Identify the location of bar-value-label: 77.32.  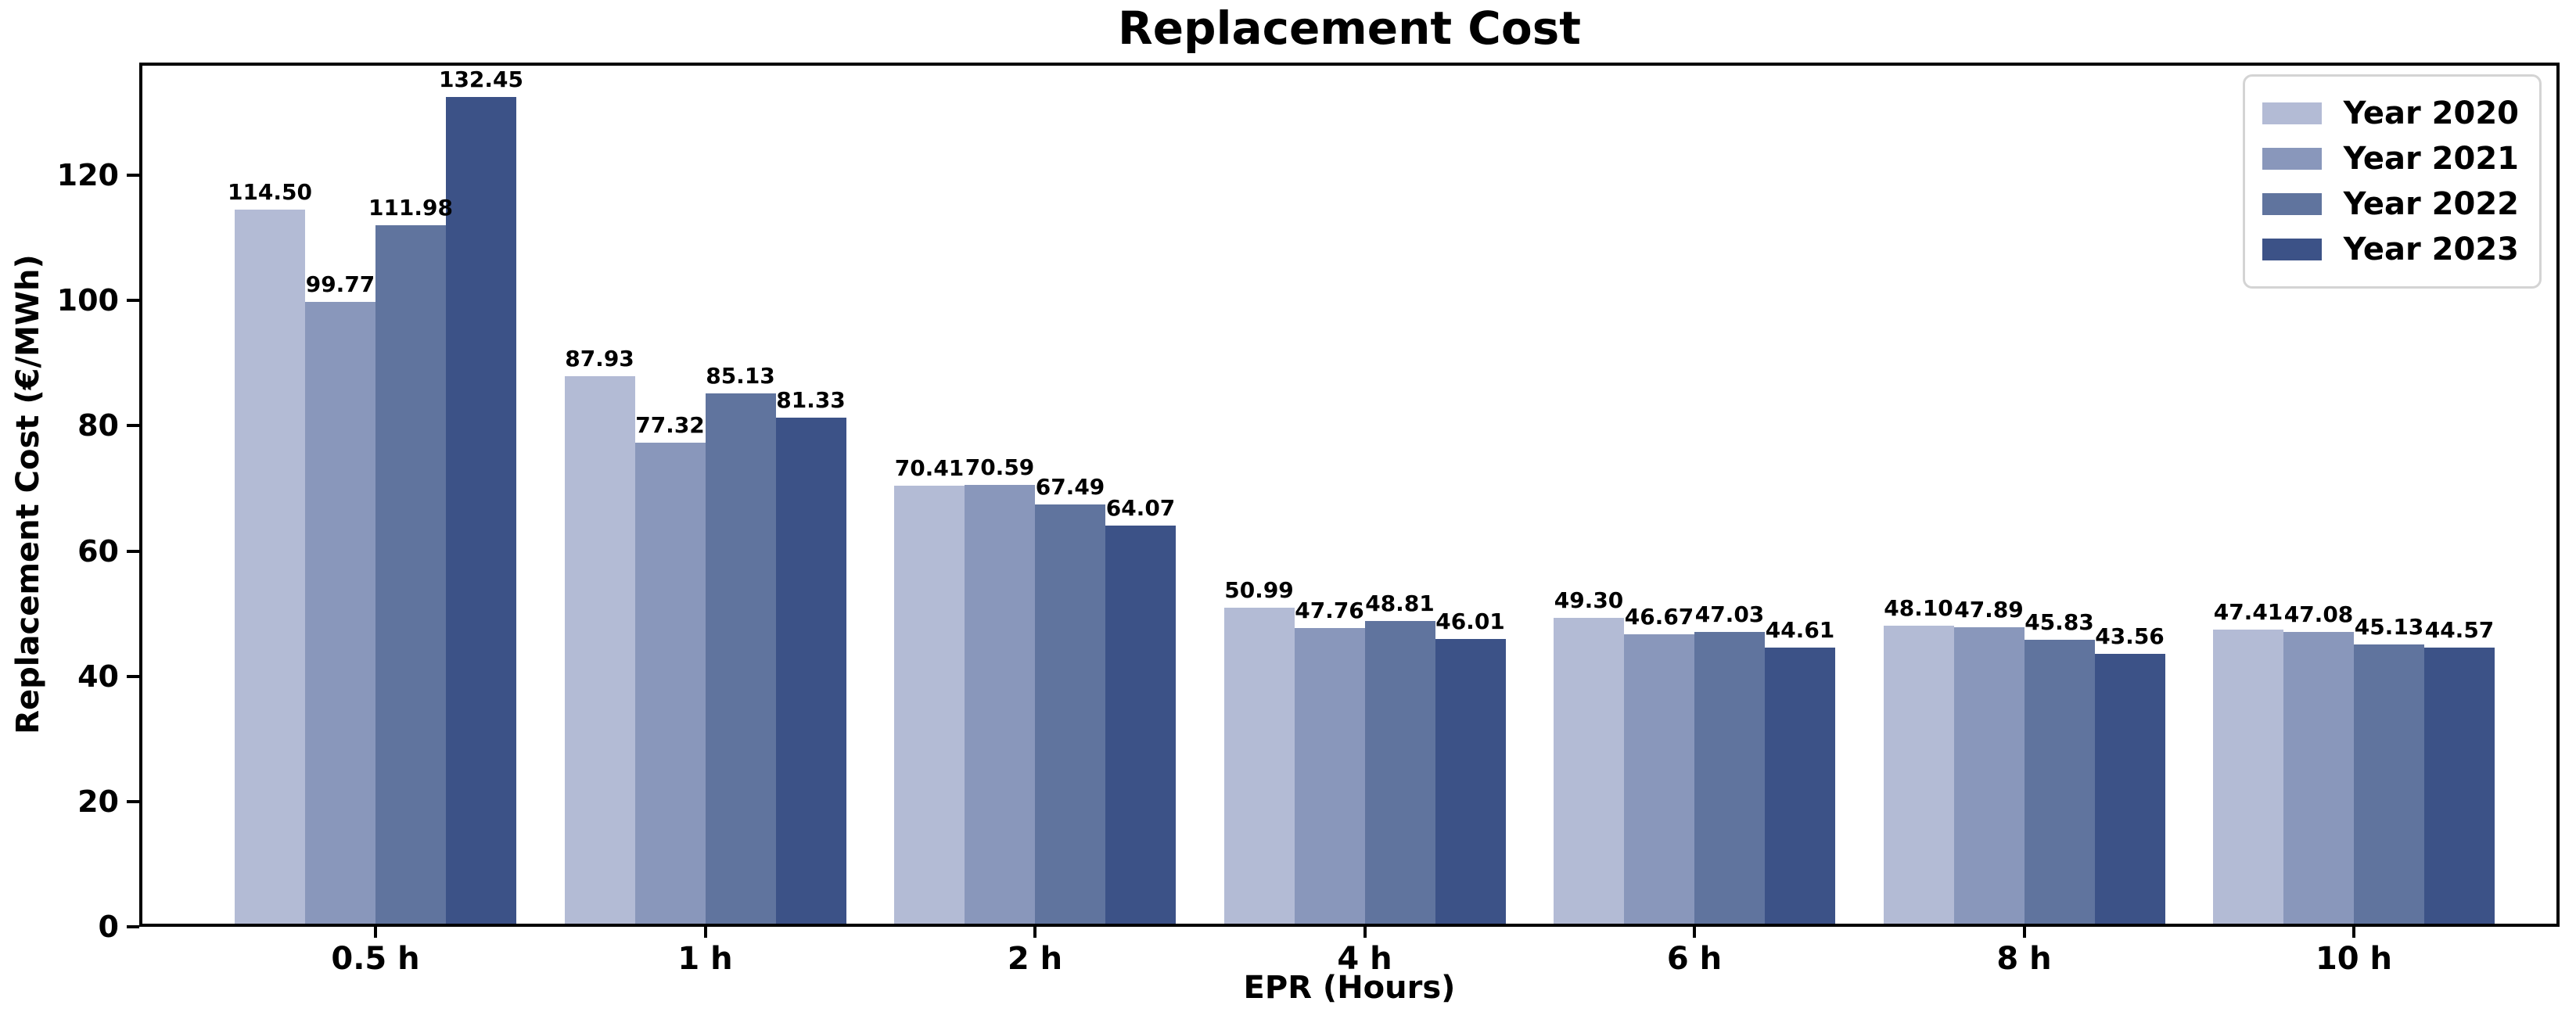
(670, 424).